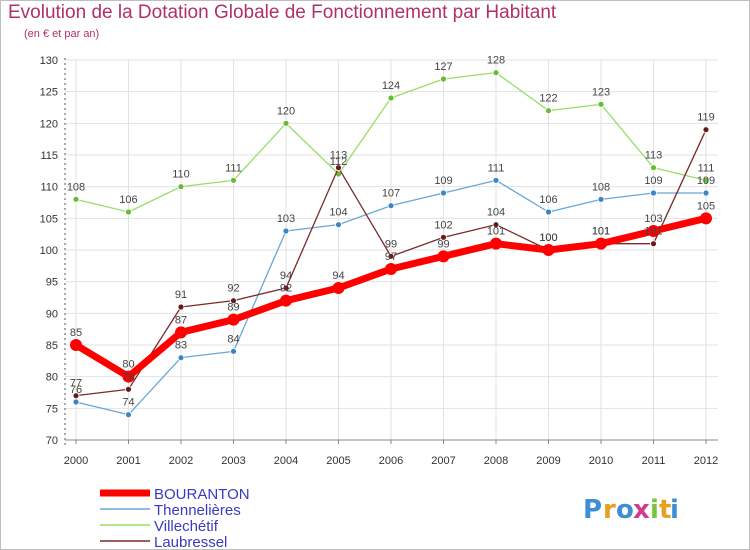 The height and width of the screenshot is (550, 750). What do you see at coordinates (190, 542) in the screenshot?
I see `legend-label: Laubressel` at bounding box center [190, 542].